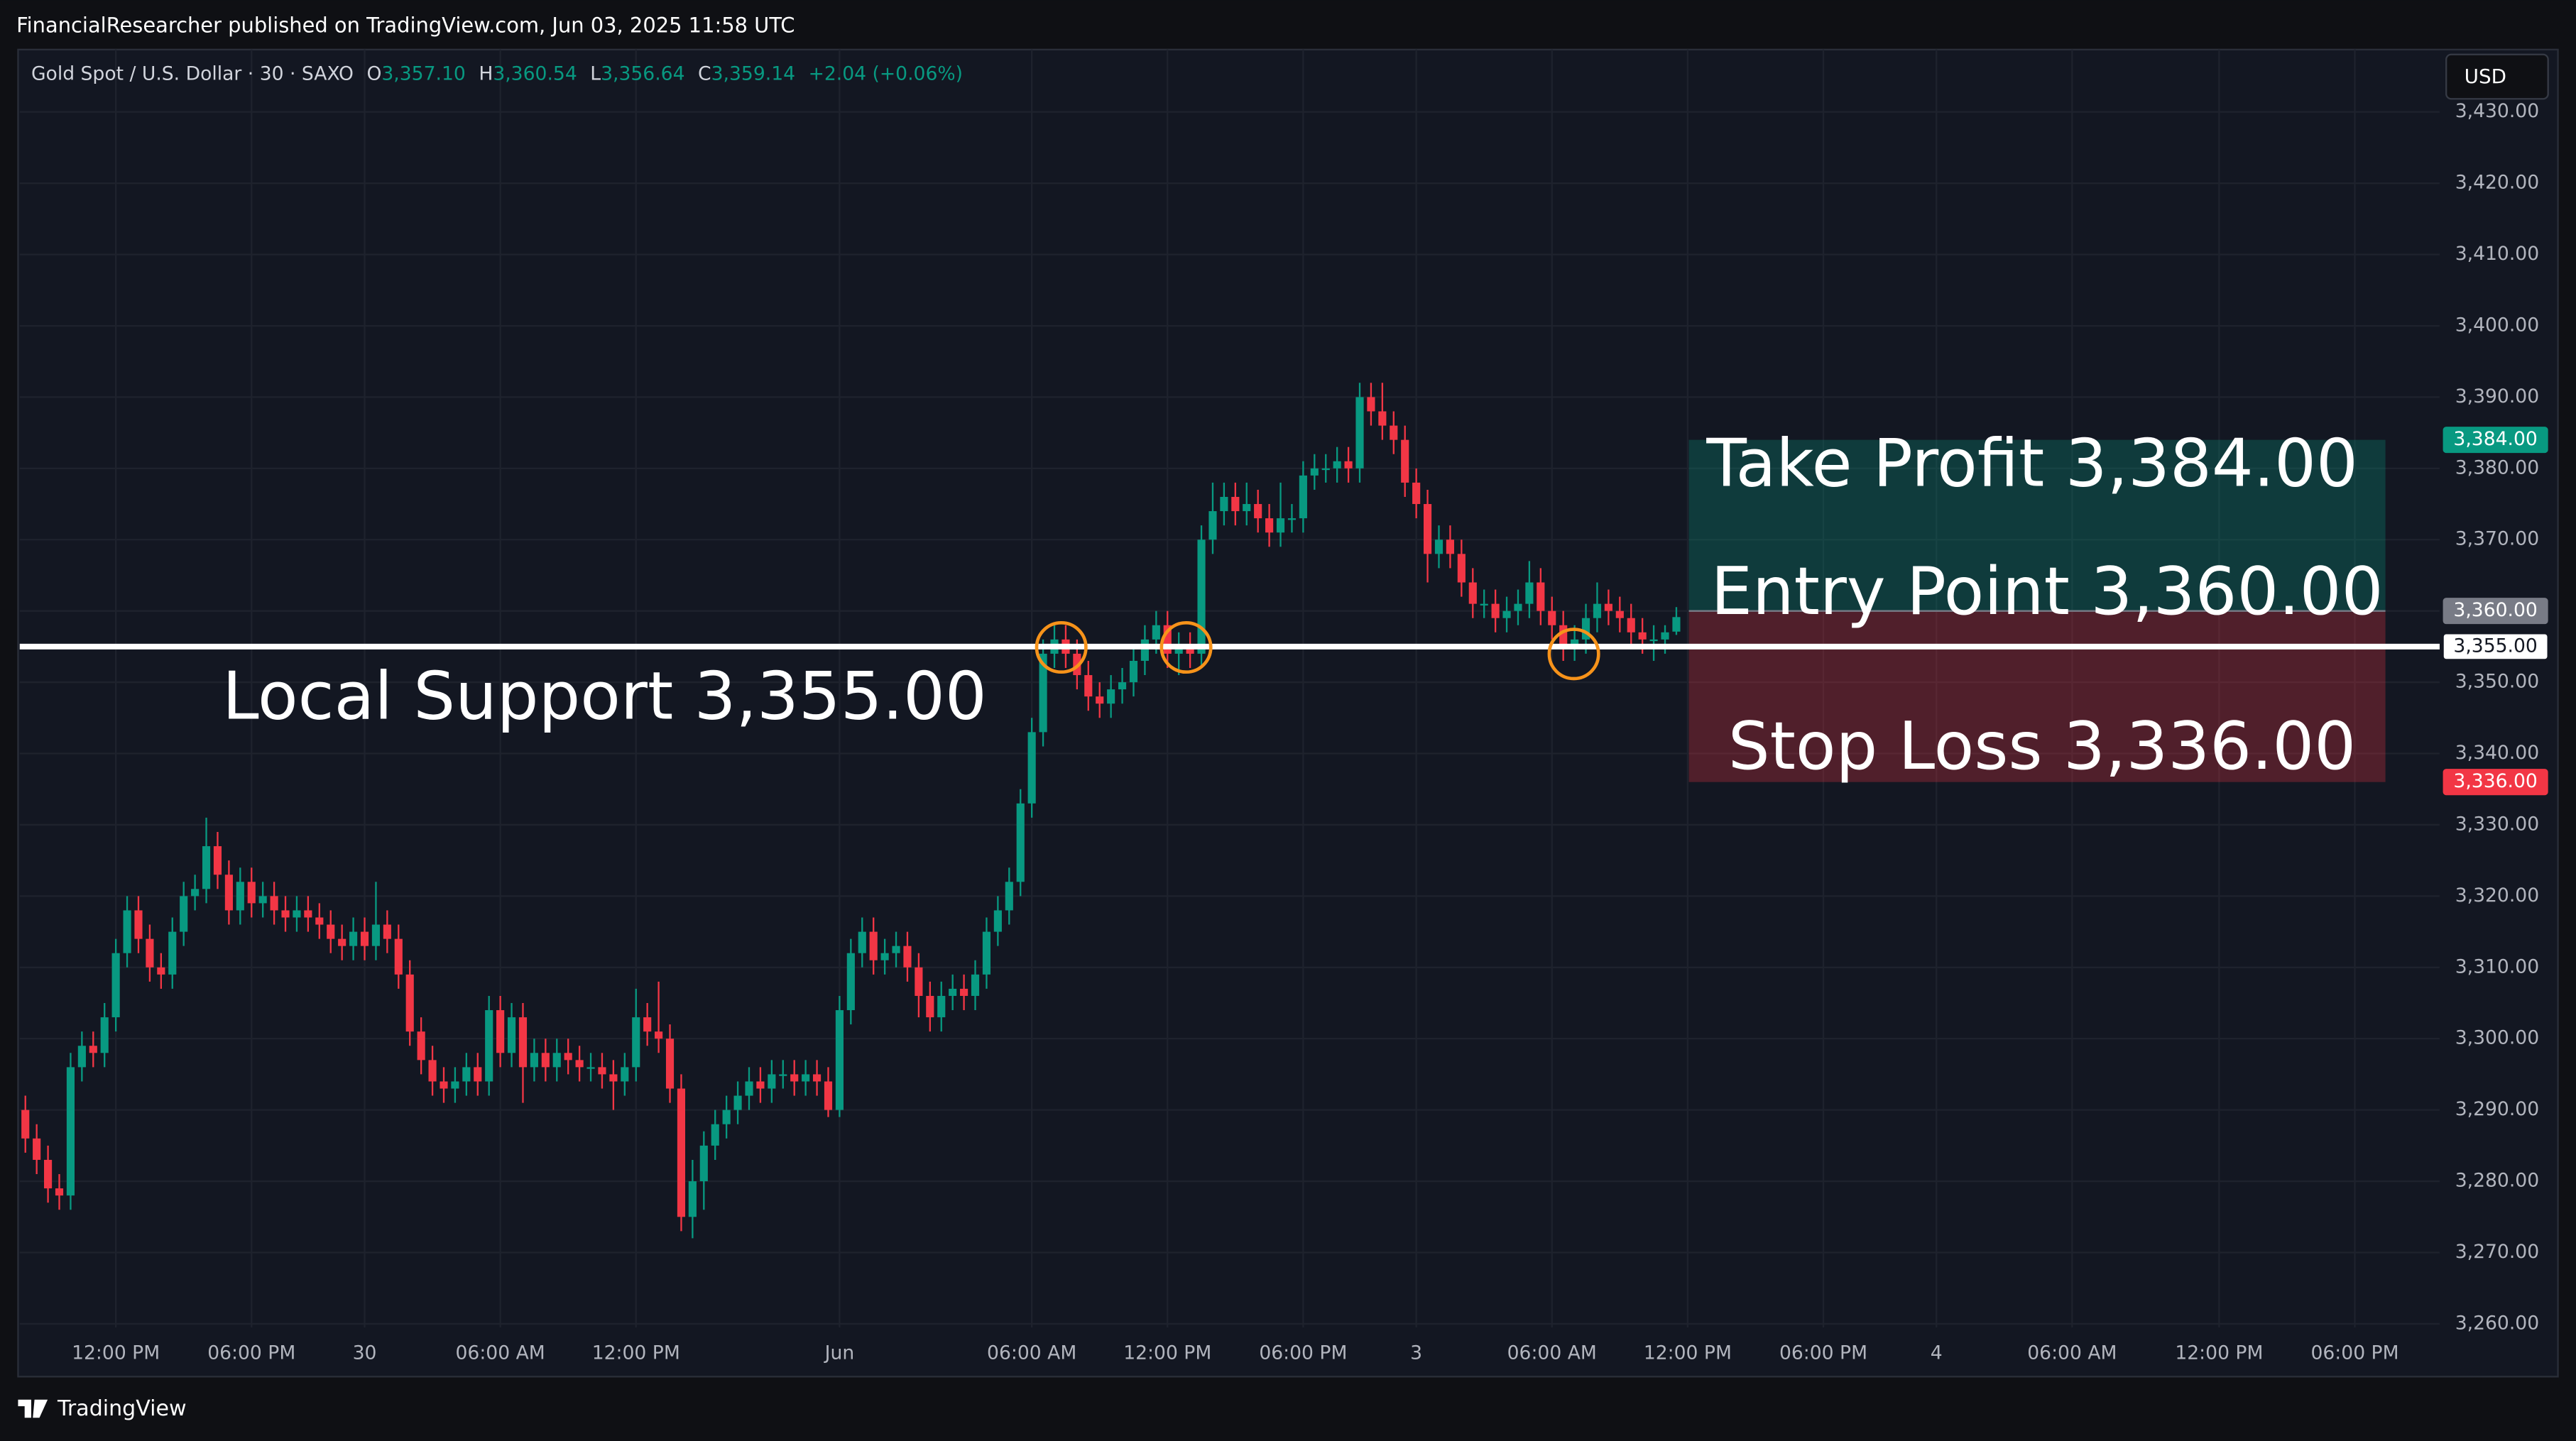 The width and height of the screenshot is (2576, 1441). Describe the element at coordinates (365, 1353) in the screenshot. I see `x-tick-label: 30` at that location.